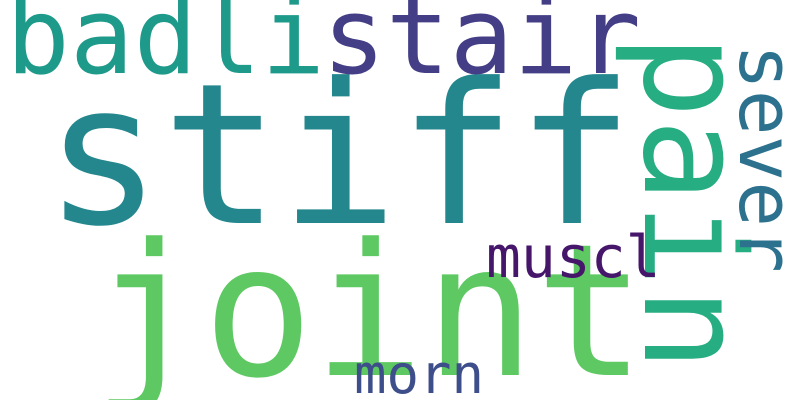 The height and width of the screenshot is (400, 800). Describe the element at coordinates (166, 49) in the screenshot. I see `word-badli: badli` at that location.